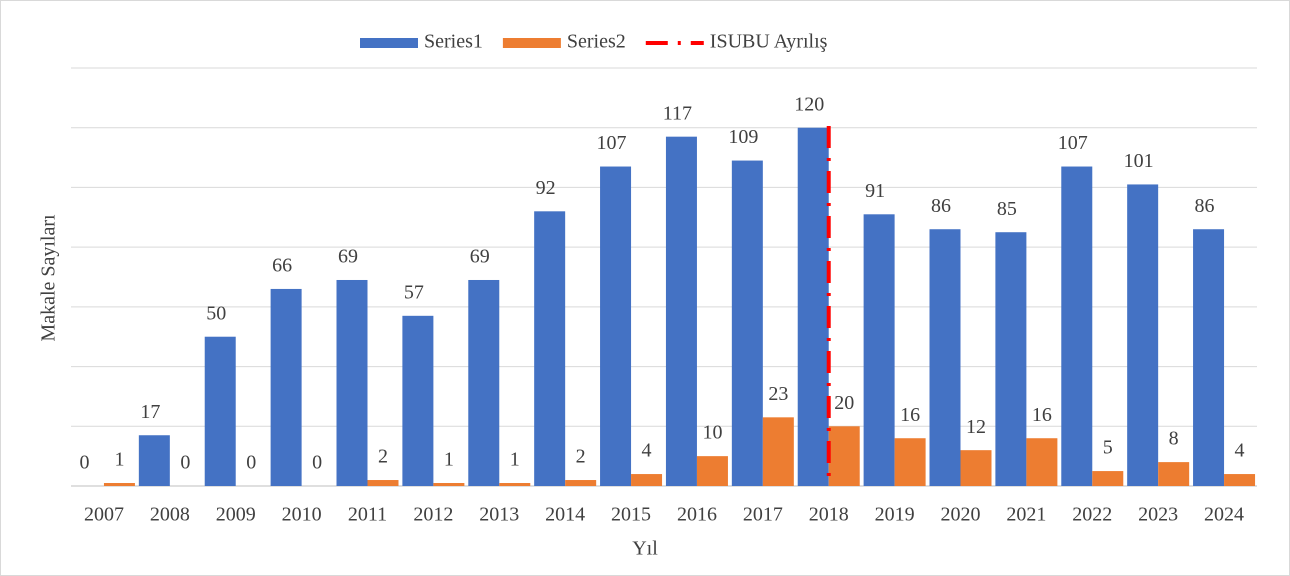 The image size is (1290, 576). Describe the element at coordinates (1224, 515) in the screenshot. I see `x-tick-label: 2024` at that location.